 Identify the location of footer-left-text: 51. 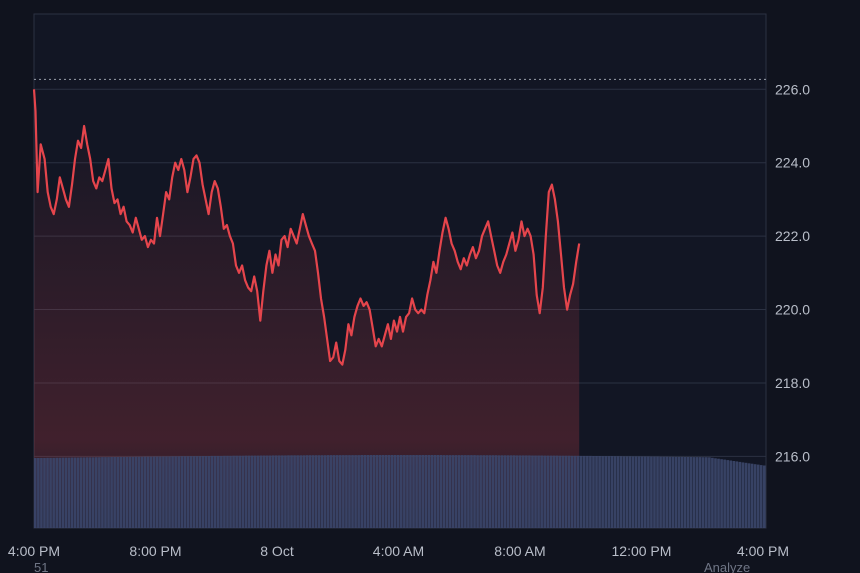
(41, 566).